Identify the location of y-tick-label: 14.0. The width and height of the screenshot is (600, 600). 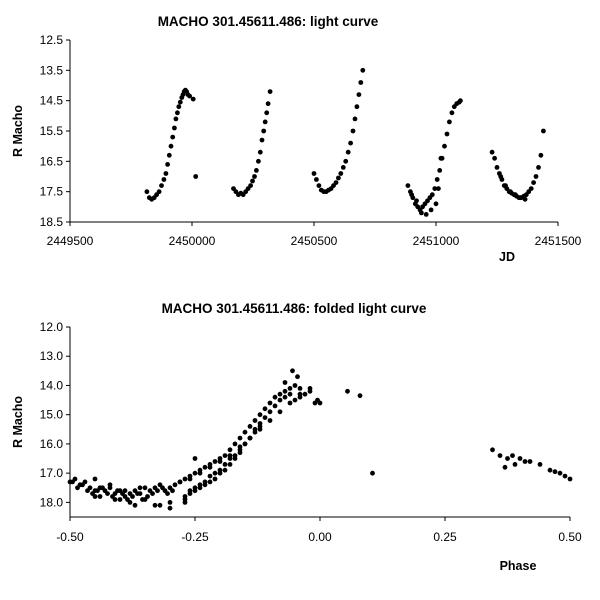
(52, 385).